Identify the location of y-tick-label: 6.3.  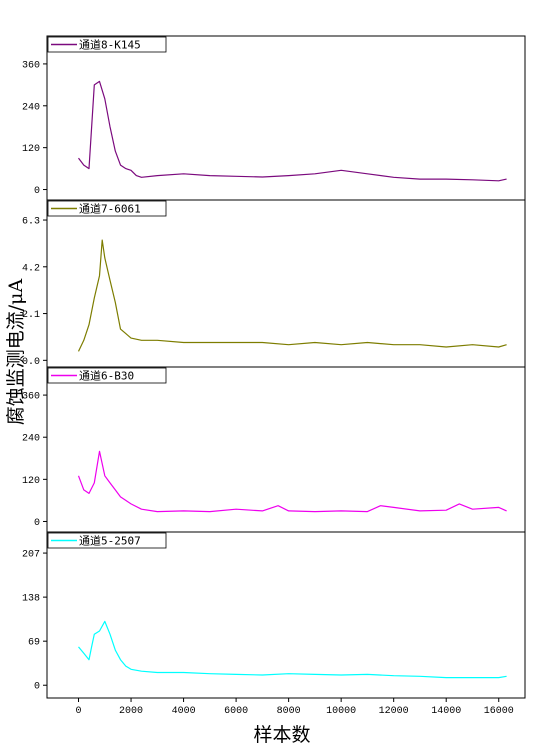
(31, 222).